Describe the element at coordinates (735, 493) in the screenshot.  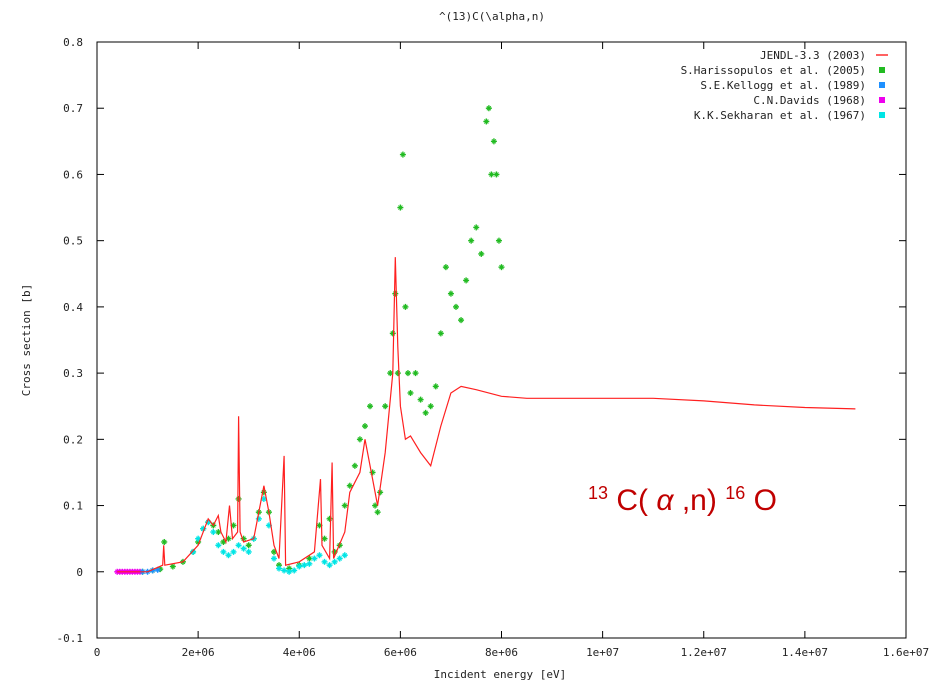
I see `annotation-mass-after: 16` at that location.